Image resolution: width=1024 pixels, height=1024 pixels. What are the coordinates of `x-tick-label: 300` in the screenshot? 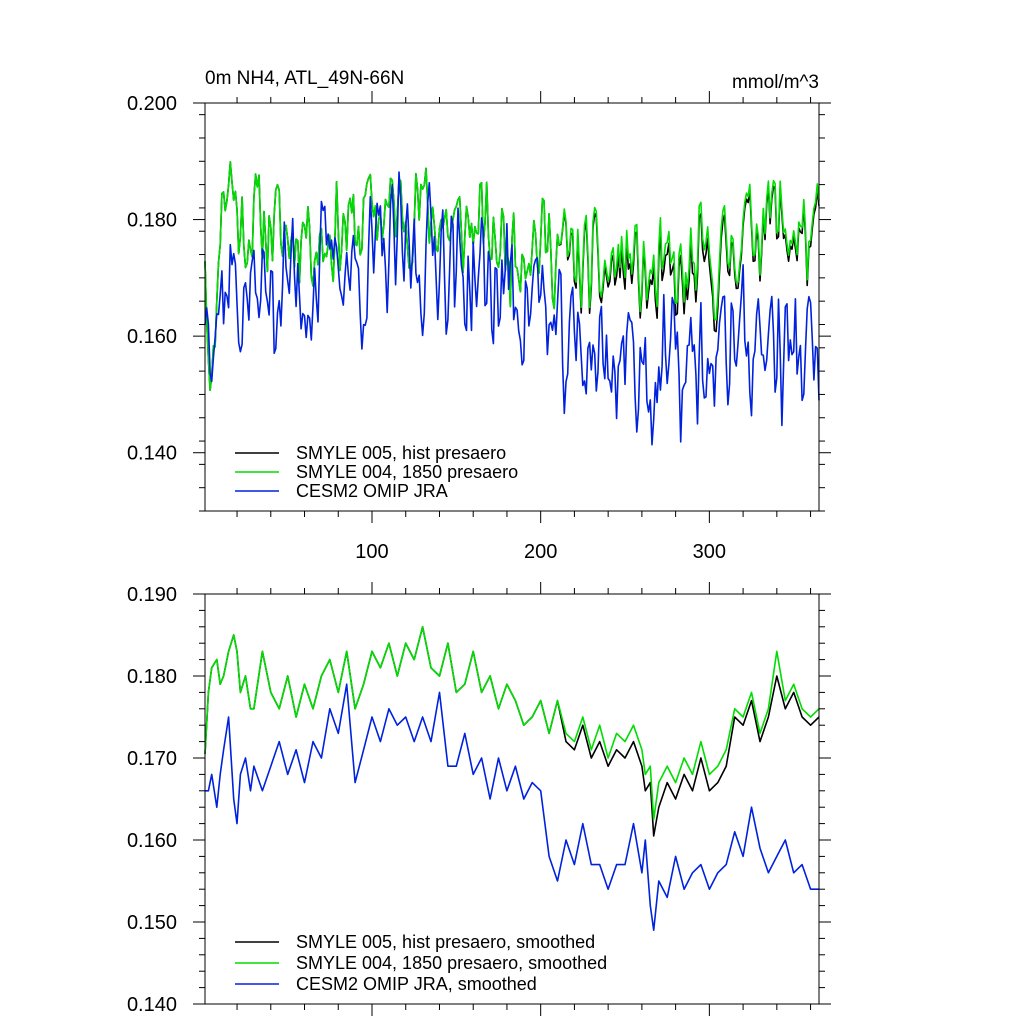 It's located at (709, 552).